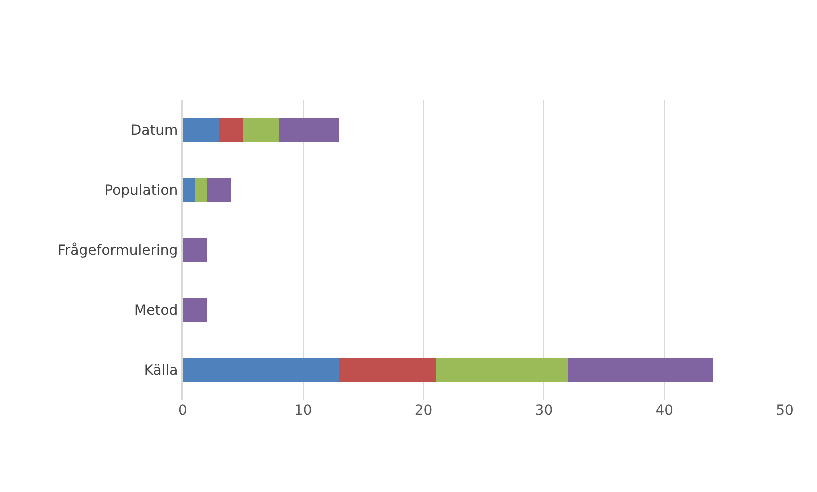  Describe the element at coordinates (156, 310) in the screenshot. I see `y-tick-label: Metod` at that location.